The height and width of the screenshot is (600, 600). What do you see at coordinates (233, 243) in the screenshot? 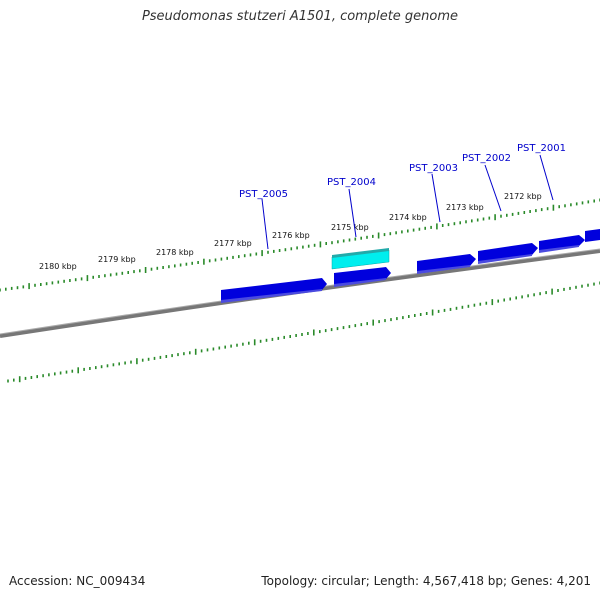
I see `tick-label-2177: 2177 kbp` at bounding box center [233, 243].